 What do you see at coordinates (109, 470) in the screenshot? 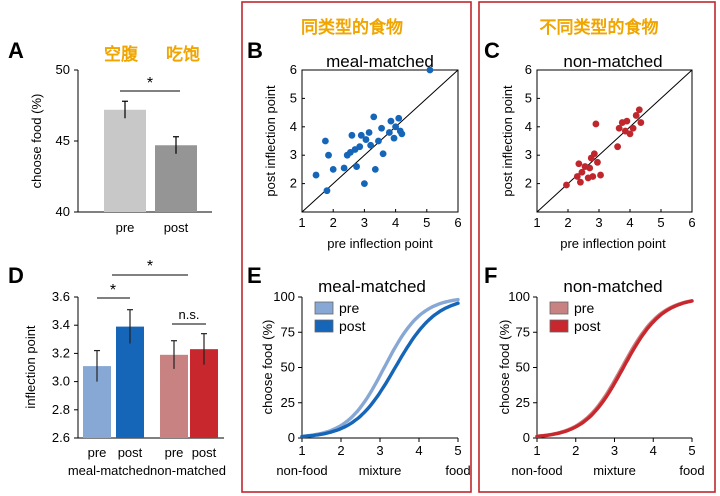
I see `panel-d-group-label-meal: meal-matched` at bounding box center [109, 470].